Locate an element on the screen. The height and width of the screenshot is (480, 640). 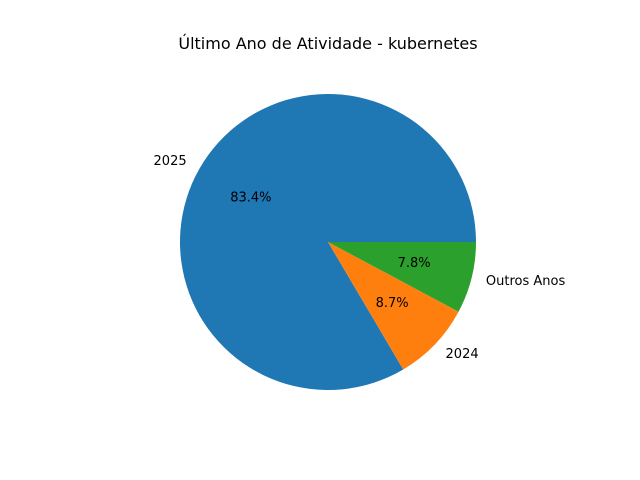
pct-label-2024: 8.7% is located at coordinates (392, 303).